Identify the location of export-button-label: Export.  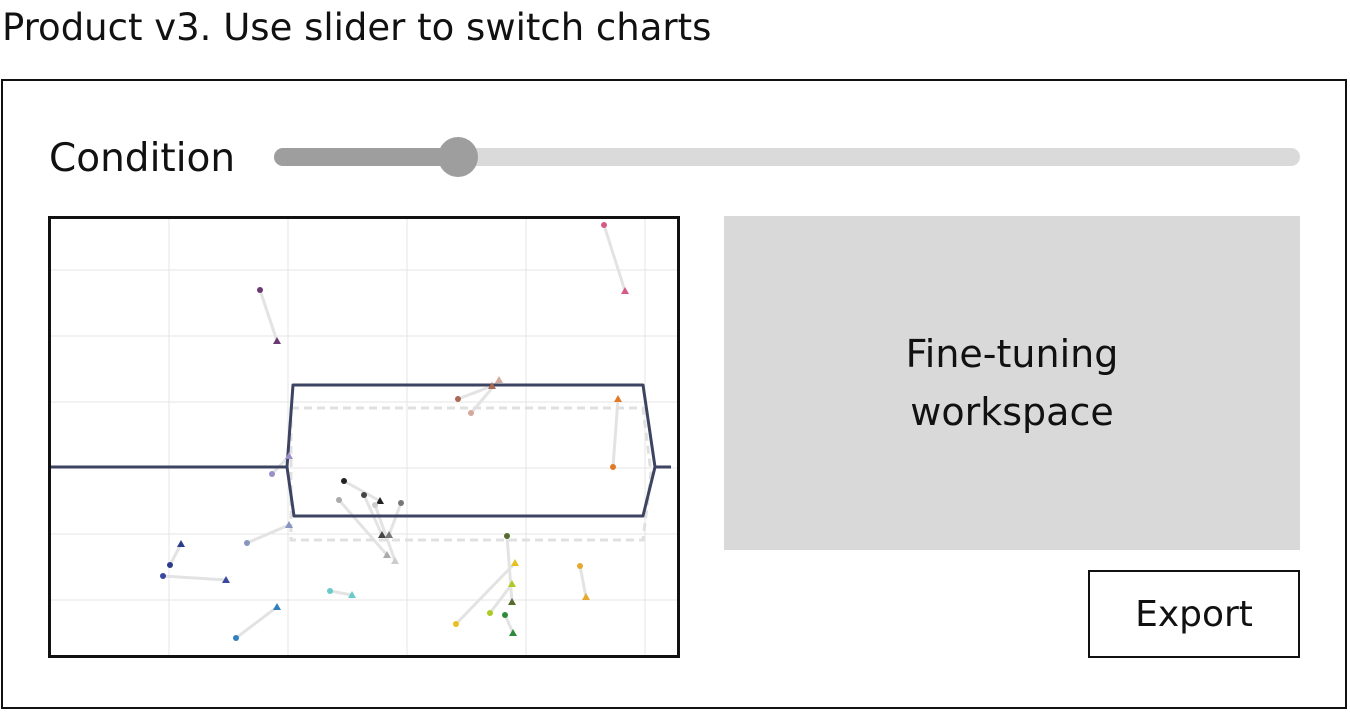
(1194, 614).